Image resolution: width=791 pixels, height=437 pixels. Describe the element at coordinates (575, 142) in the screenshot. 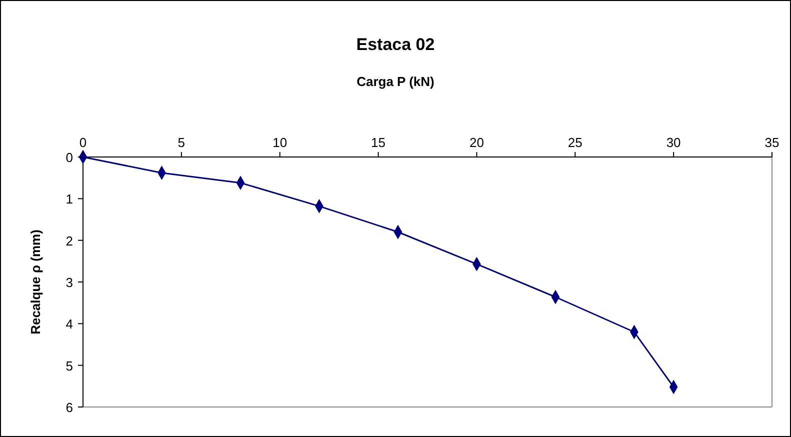

I see `x-tick-label: 25` at that location.